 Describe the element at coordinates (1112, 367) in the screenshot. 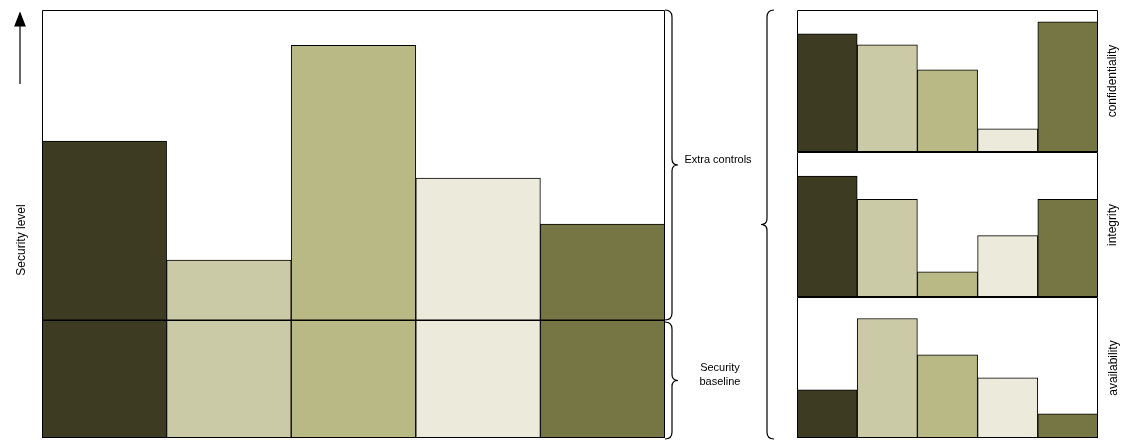

I see `y-axis-title: availability` at that location.